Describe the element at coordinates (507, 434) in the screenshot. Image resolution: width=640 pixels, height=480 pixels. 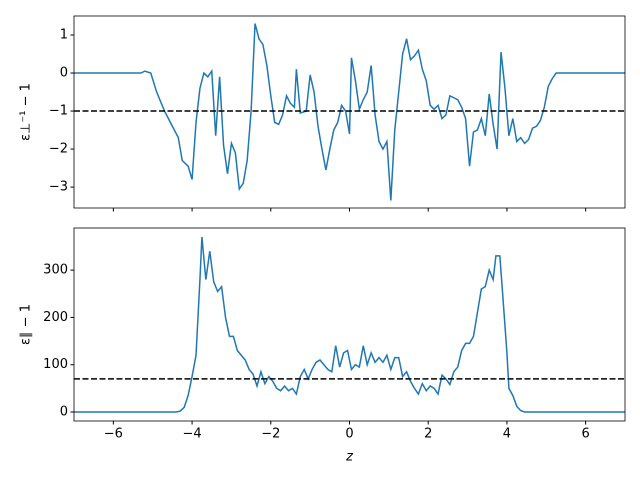
I see `x-tick-label: 4` at that location.